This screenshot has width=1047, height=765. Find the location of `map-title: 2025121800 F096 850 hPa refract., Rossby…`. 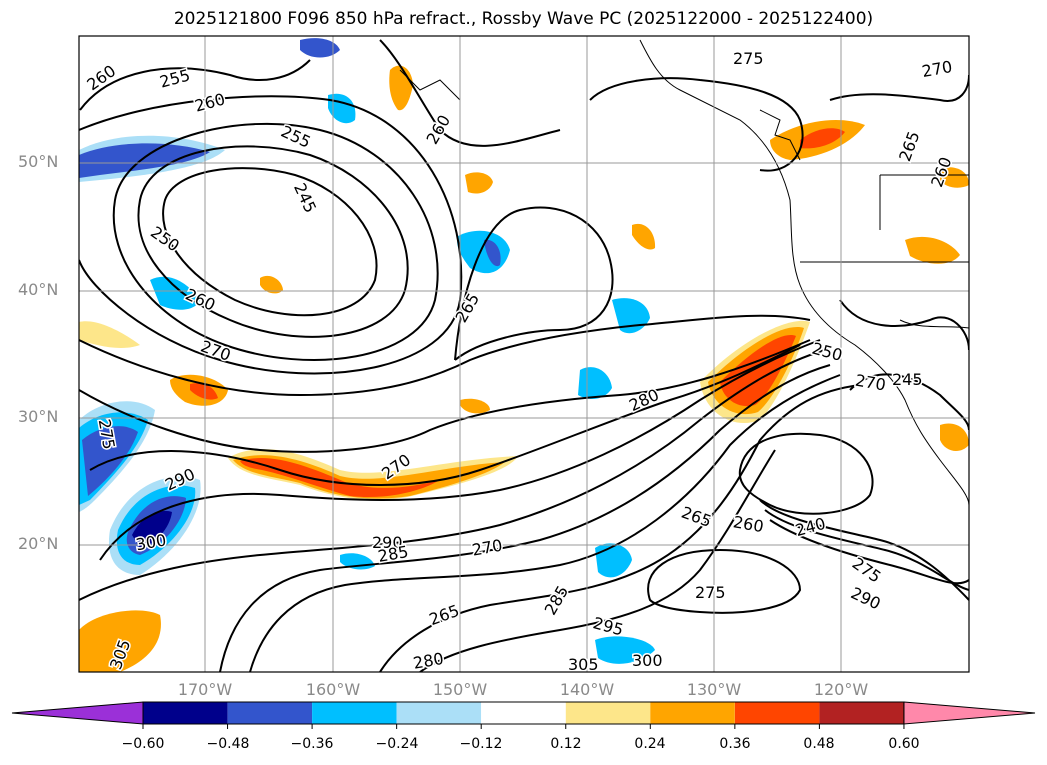

map-title: 2025121800 F096 850 hPa refract., Rossby… is located at coordinates (523, 19).